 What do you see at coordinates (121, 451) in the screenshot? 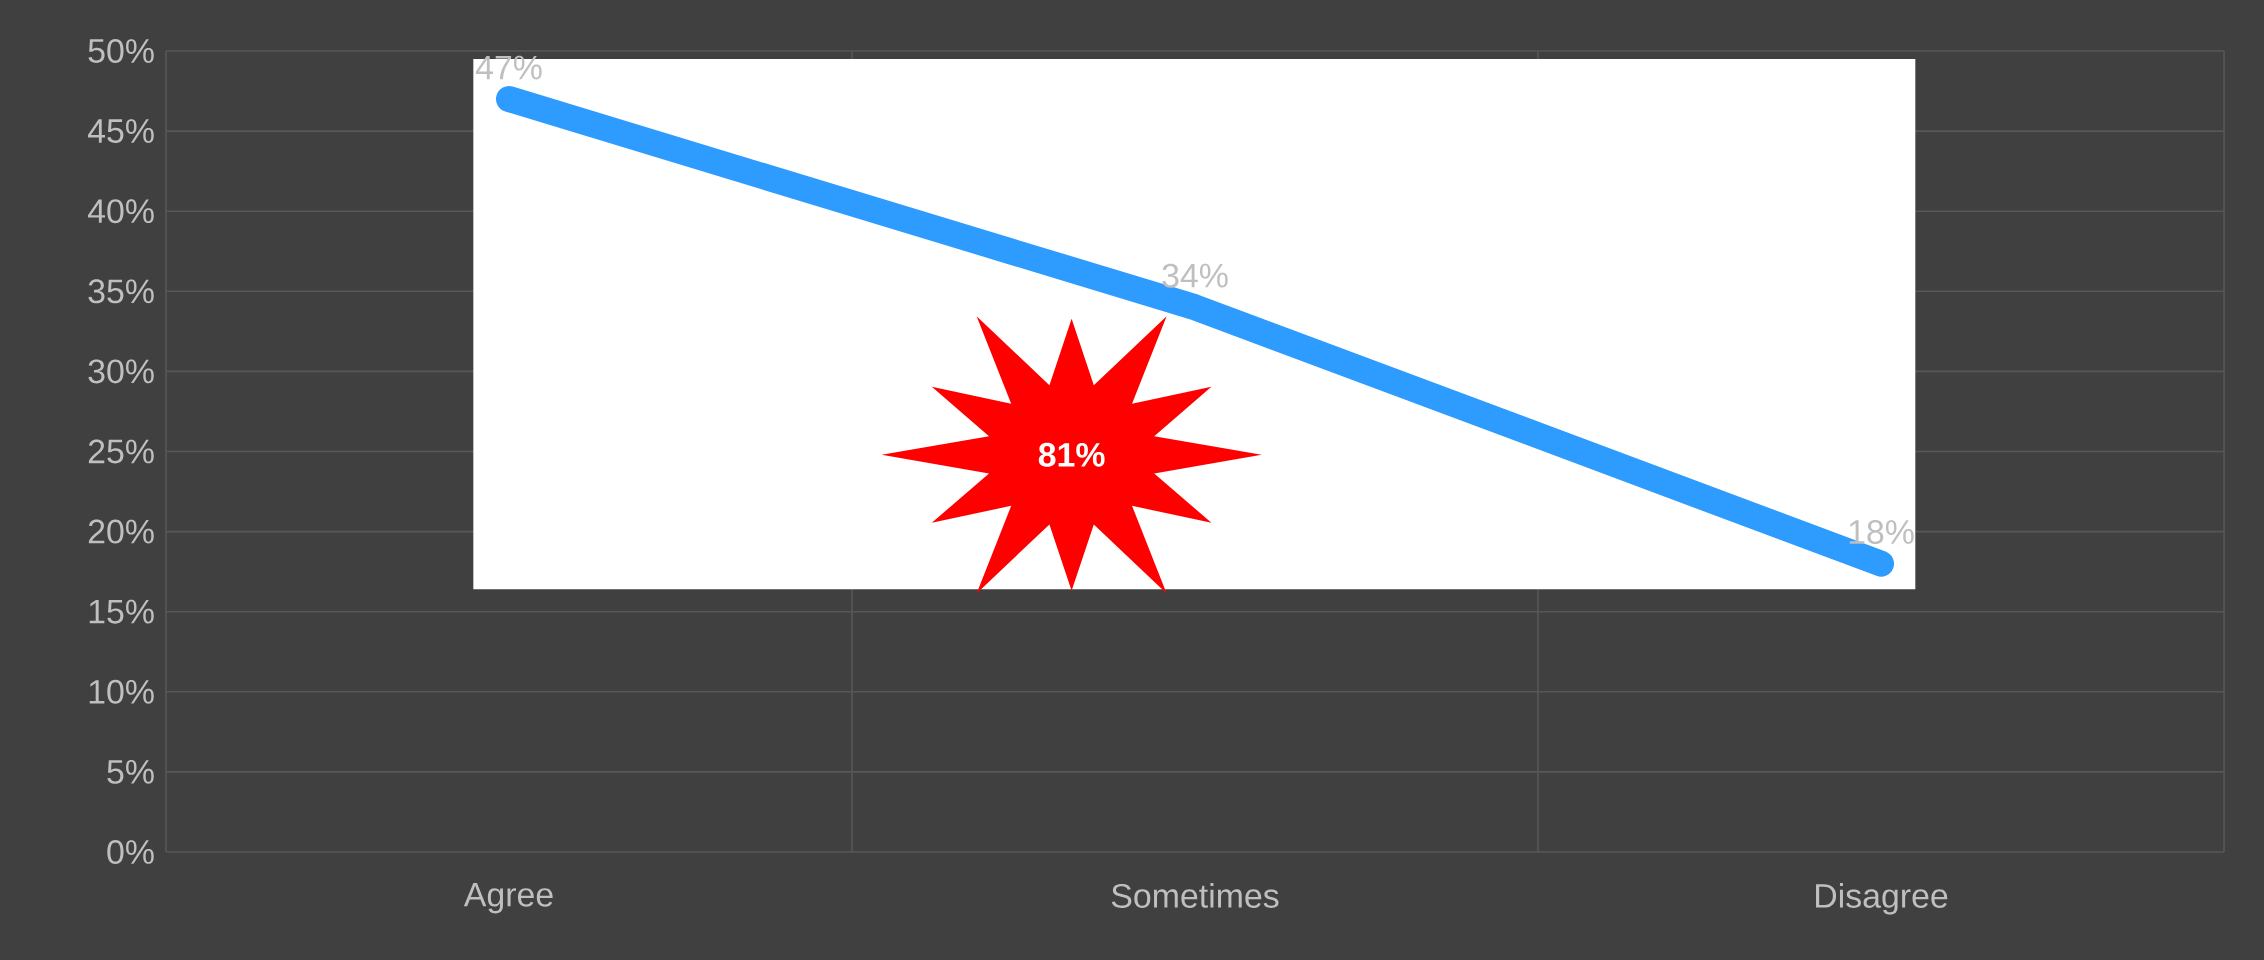
I see `y-tick-label: 25%` at bounding box center [121, 451].